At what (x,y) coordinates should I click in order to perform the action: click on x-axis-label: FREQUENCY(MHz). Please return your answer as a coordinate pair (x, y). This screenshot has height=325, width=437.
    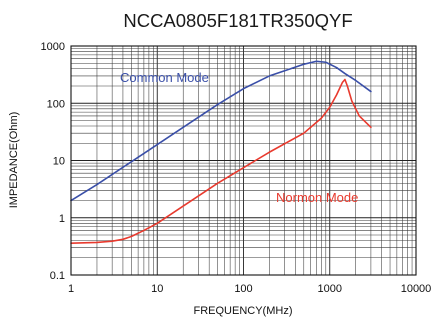
    Looking at the image, I should click on (243, 311).